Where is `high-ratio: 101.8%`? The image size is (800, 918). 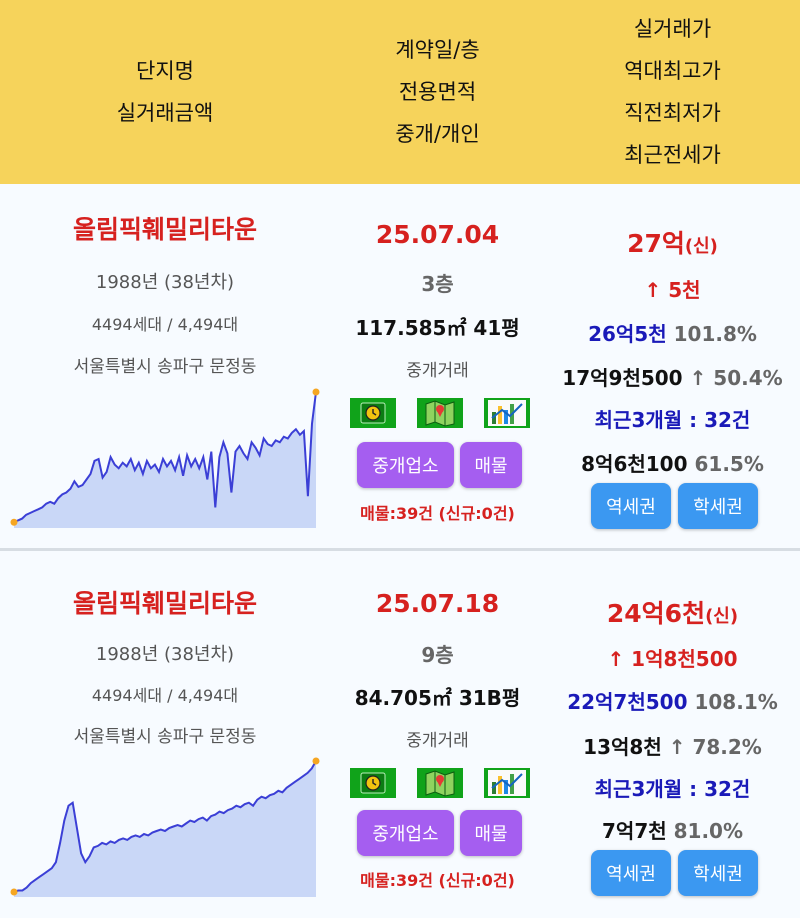
high-ratio: 101.8% is located at coordinates (715, 334).